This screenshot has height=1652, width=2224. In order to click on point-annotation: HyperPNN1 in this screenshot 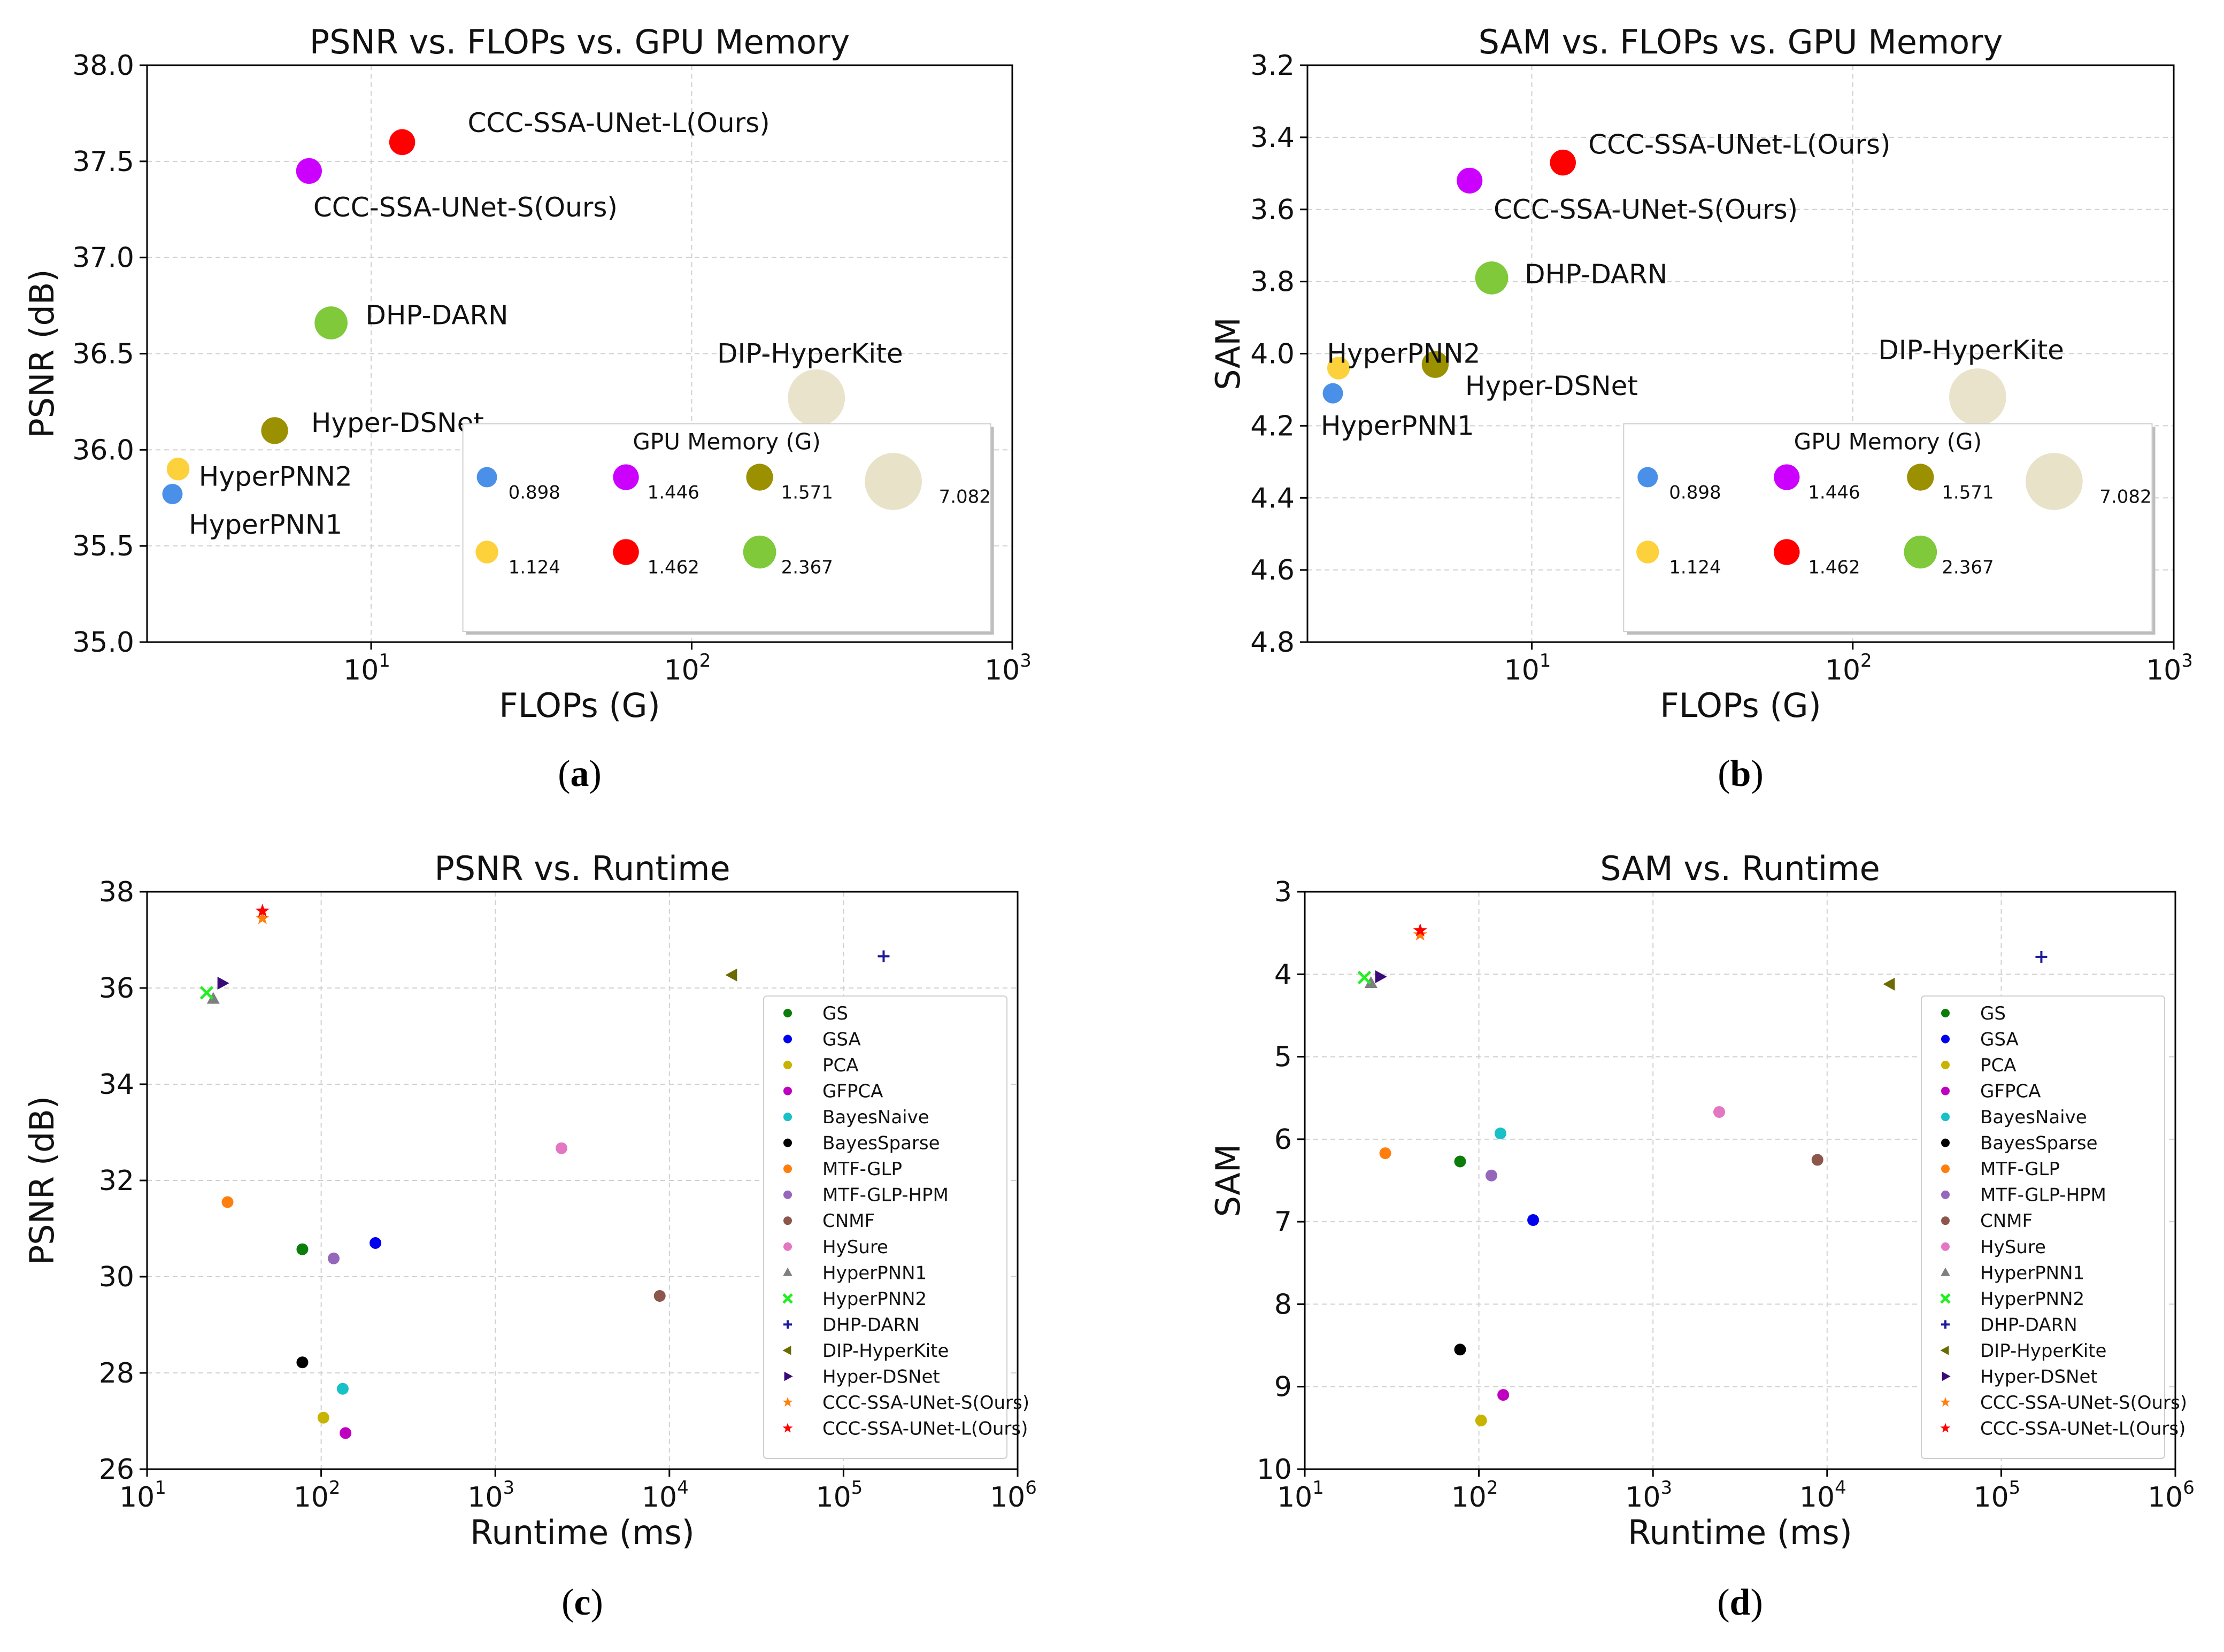, I will do `click(265, 525)`.